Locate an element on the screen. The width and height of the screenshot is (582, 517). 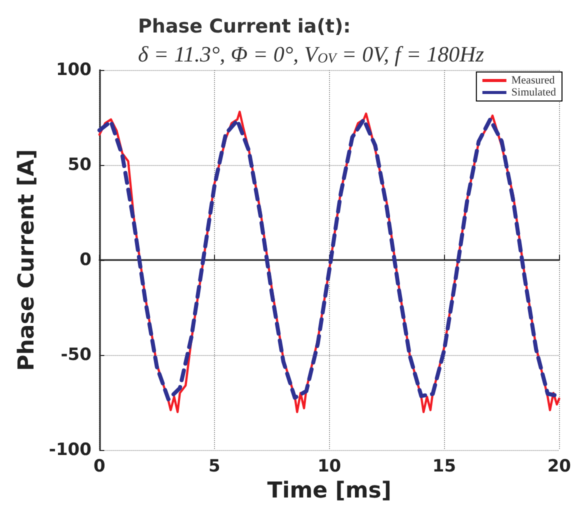
x-tick-label: 15 is located at coordinates (444, 466).